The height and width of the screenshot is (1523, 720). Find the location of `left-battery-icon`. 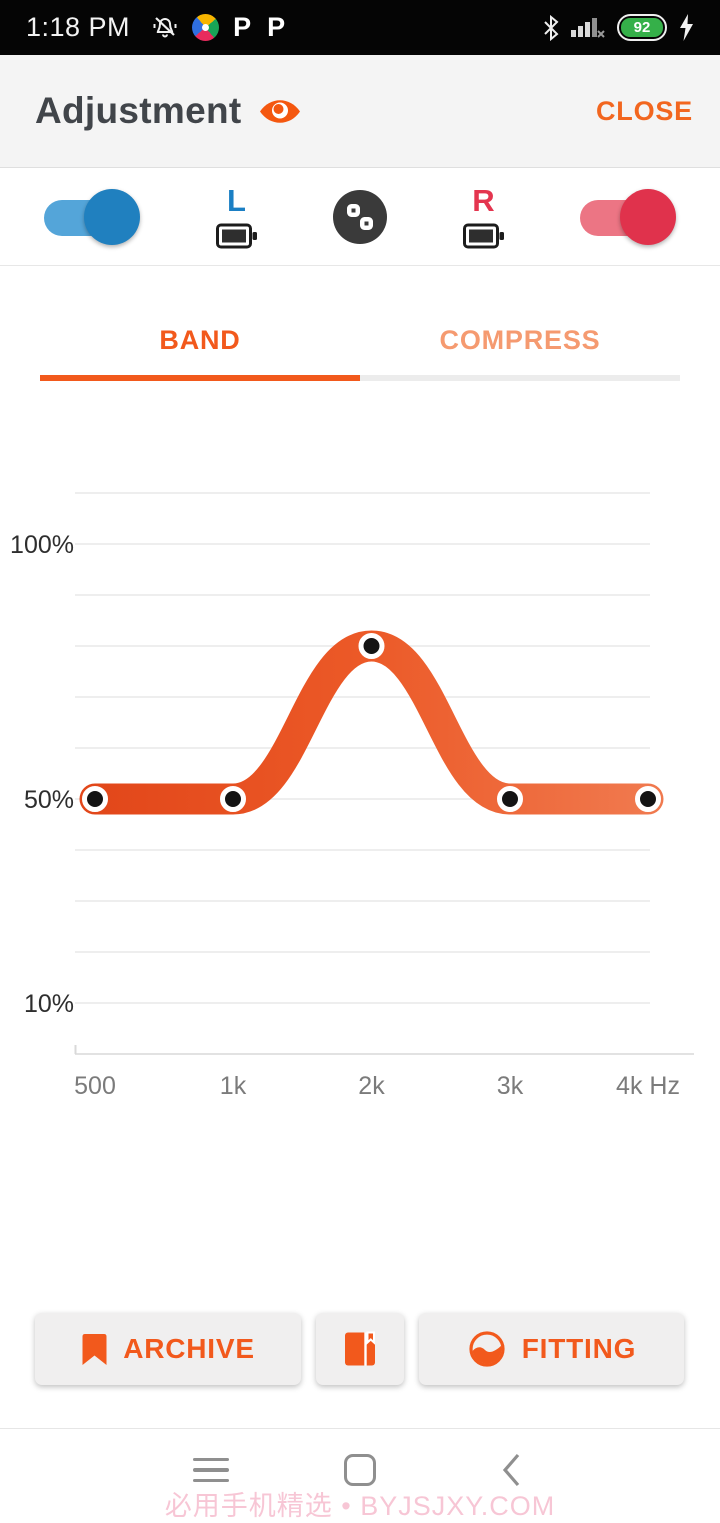

left-battery-icon is located at coordinates (236, 235).